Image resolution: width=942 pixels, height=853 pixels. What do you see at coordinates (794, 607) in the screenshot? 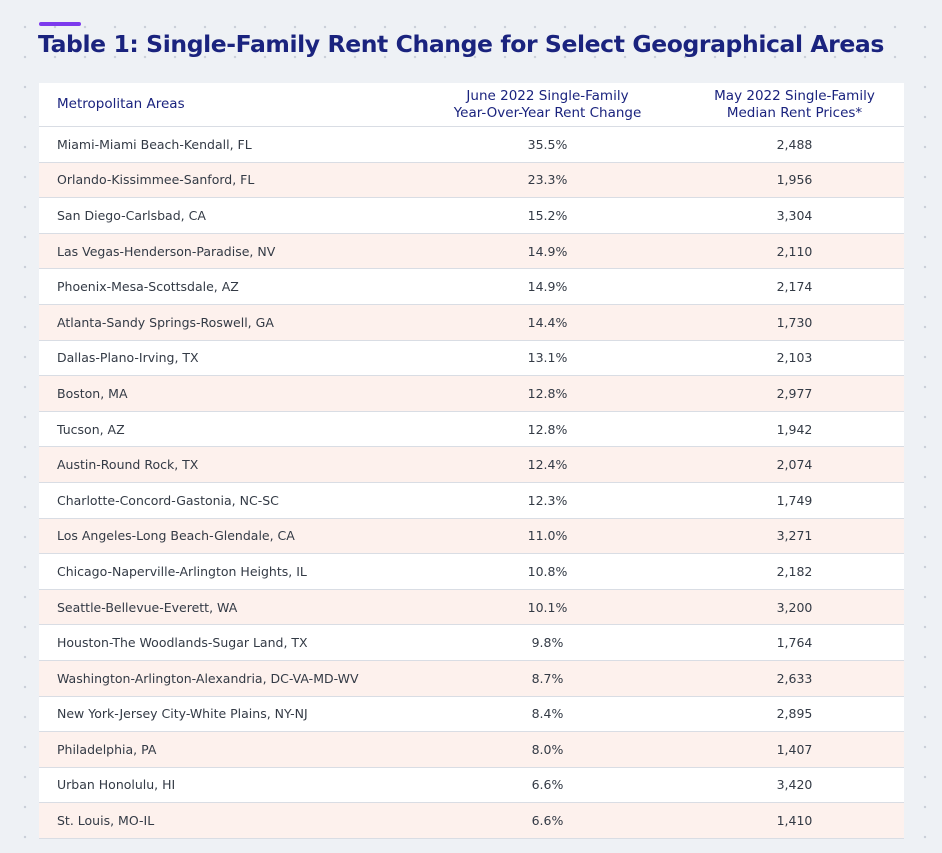
I see `median-rent-cell: 3,200` at bounding box center [794, 607].